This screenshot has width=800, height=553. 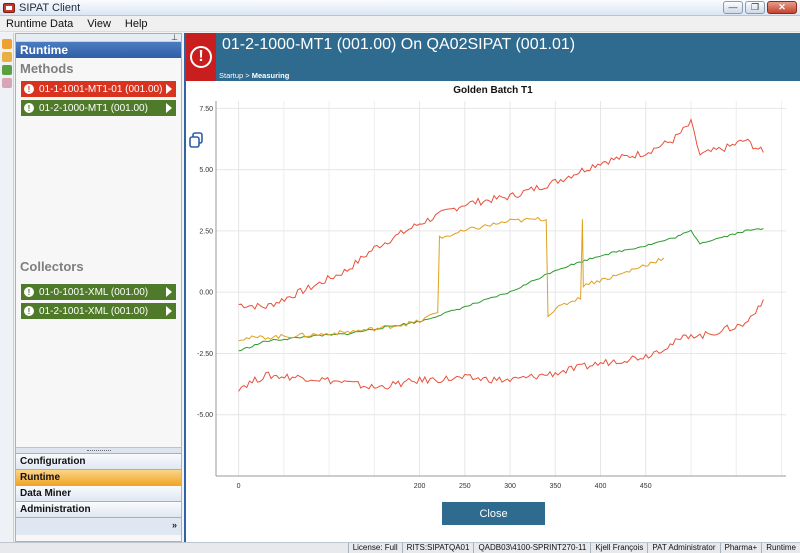 What do you see at coordinates (7, 83) in the screenshot?
I see `user-icon` at bounding box center [7, 83].